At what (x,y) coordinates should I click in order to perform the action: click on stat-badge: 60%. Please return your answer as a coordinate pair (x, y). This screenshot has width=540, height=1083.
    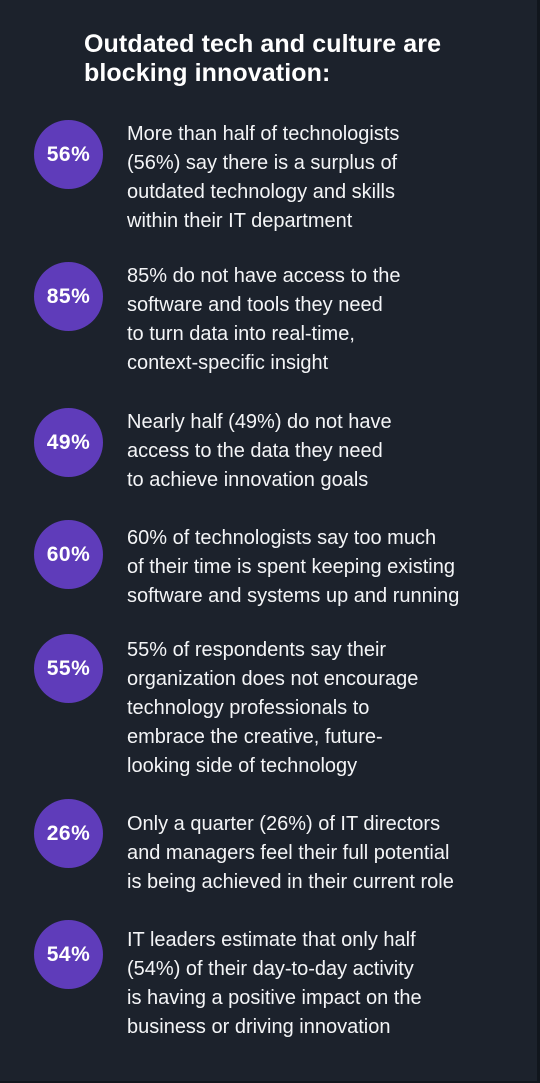
    Looking at the image, I should click on (68, 554).